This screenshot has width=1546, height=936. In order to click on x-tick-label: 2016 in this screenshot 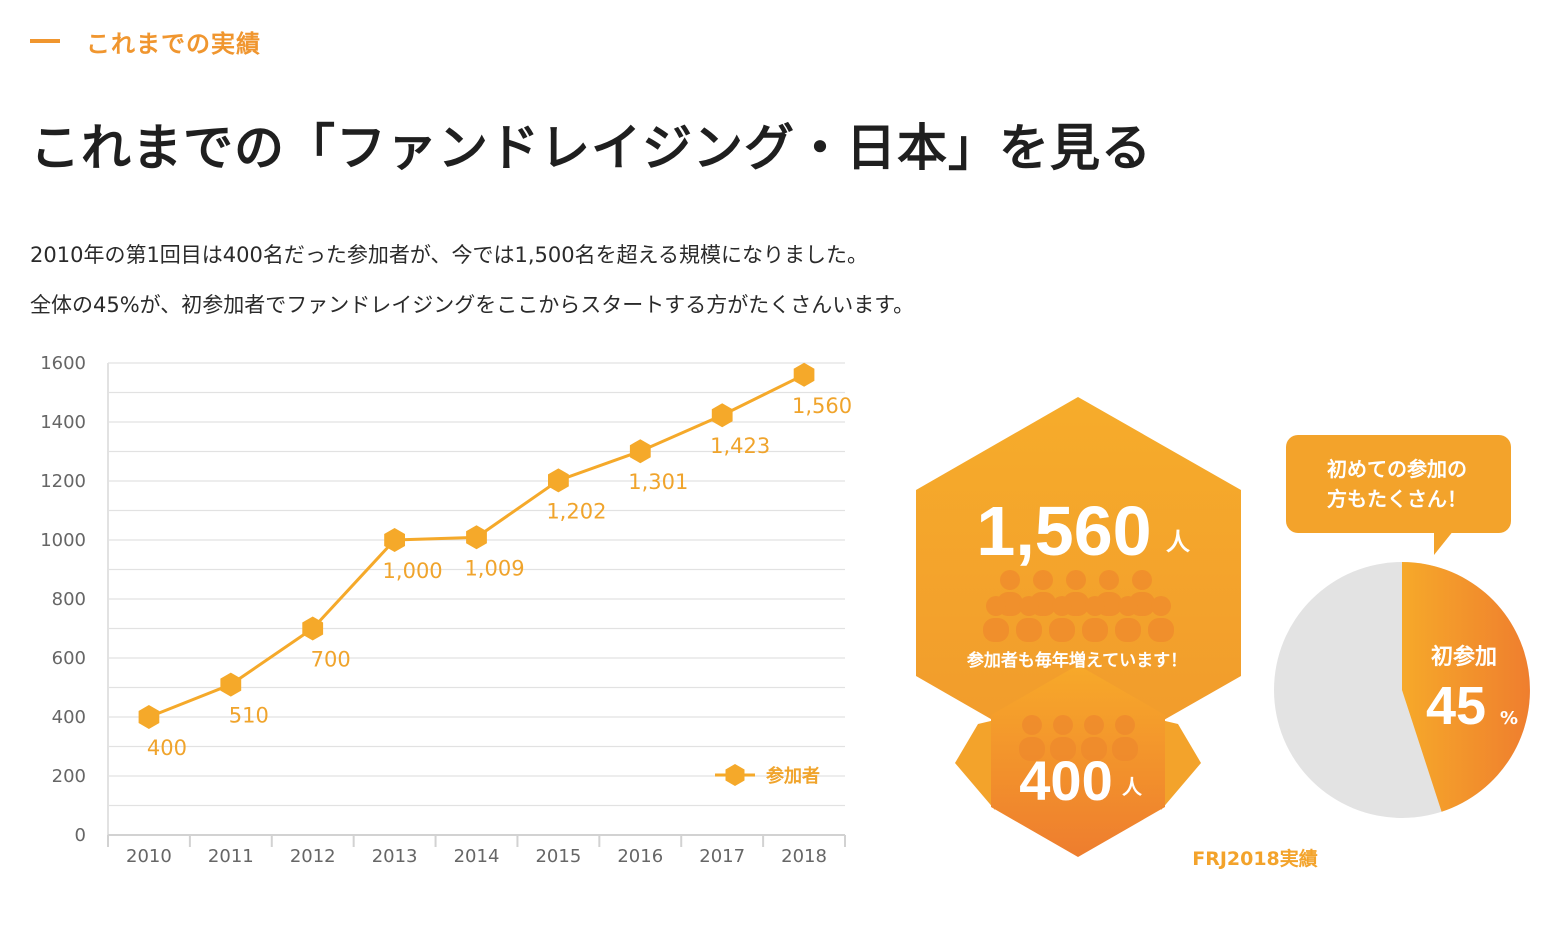, I will do `click(640, 856)`.